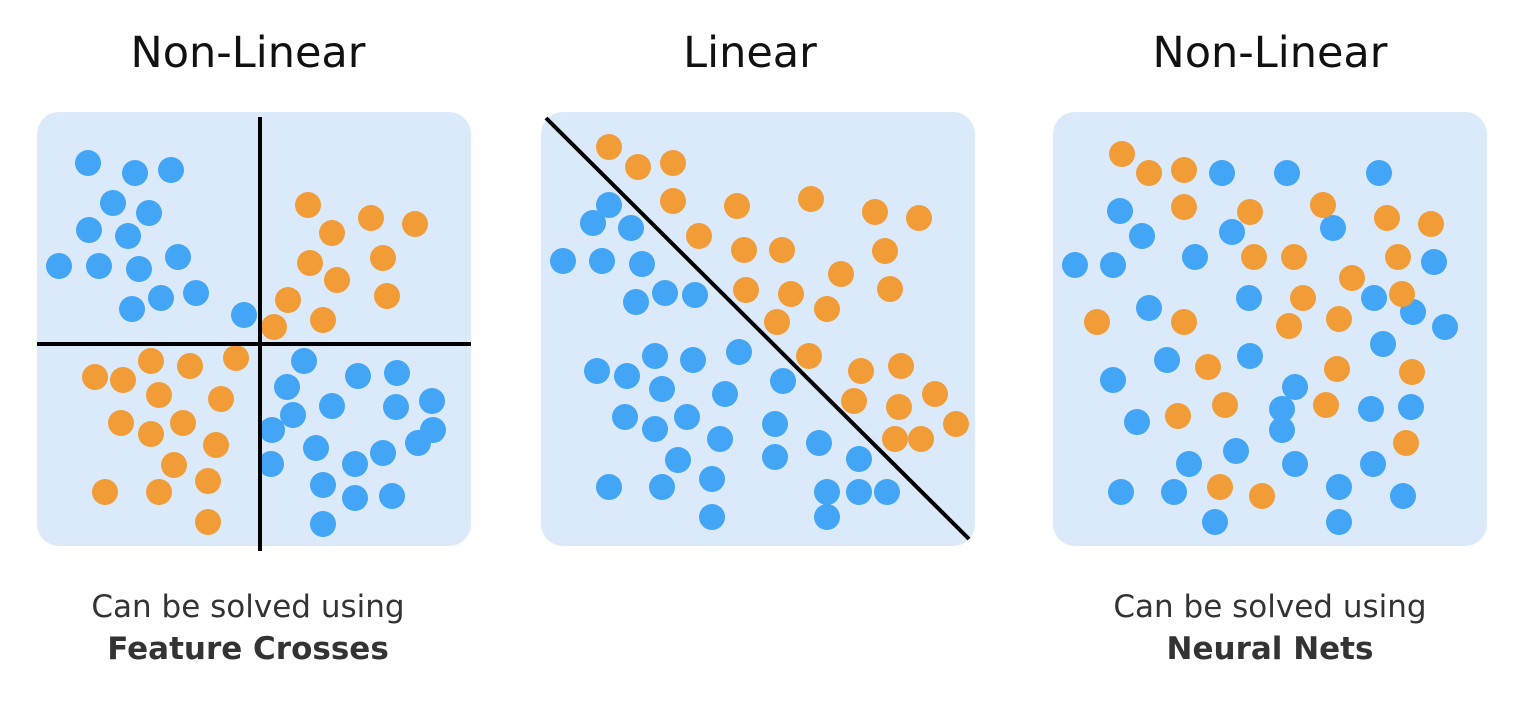 This screenshot has height=718, width=1534. I want to click on panel-1-title: Non-Linear, so click(248, 53).